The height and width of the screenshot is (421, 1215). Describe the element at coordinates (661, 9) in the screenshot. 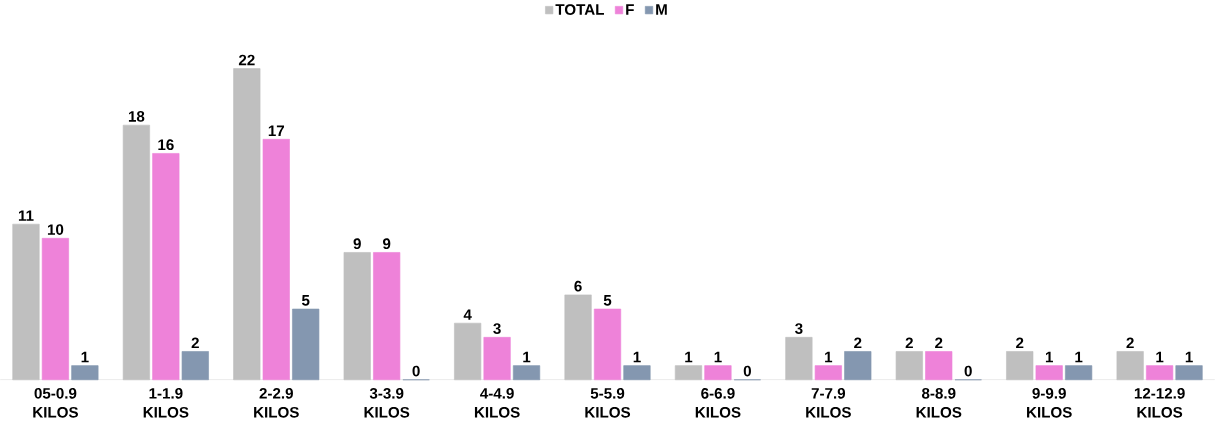

I see `legend-label: M` at that location.